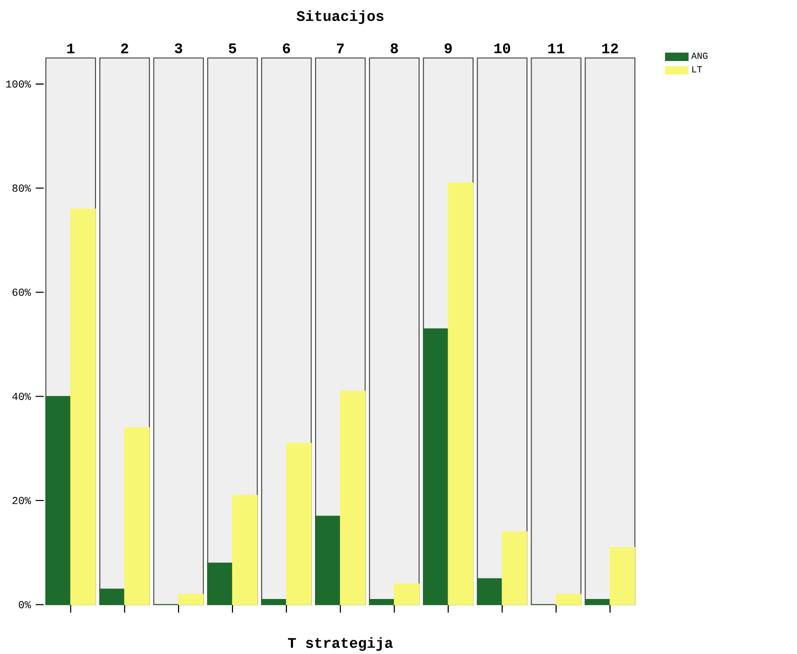  Describe the element at coordinates (21, 292) in the screenshot. I see `y-tick-label: 60%` at that location.